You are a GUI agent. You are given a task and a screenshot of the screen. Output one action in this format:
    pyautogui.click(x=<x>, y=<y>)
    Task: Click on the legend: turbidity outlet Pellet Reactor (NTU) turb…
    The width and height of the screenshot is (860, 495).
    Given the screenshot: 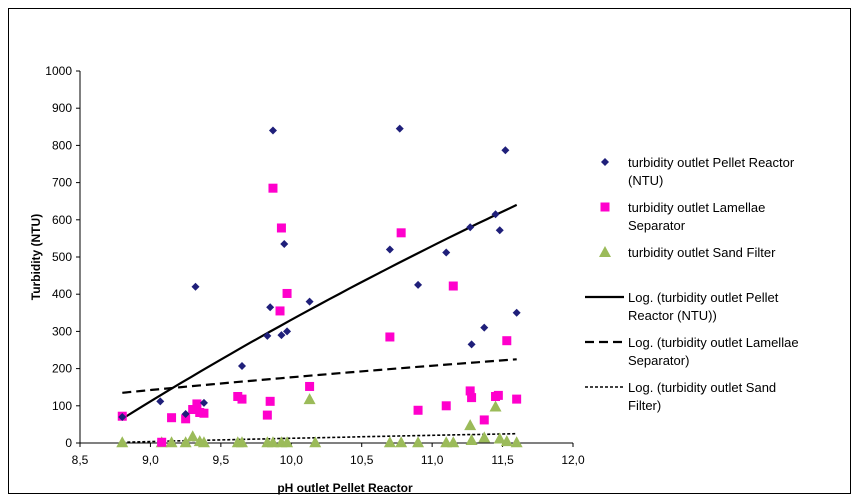 What is the action you would take?
    pyautogui.click(x=692, y=284)
    